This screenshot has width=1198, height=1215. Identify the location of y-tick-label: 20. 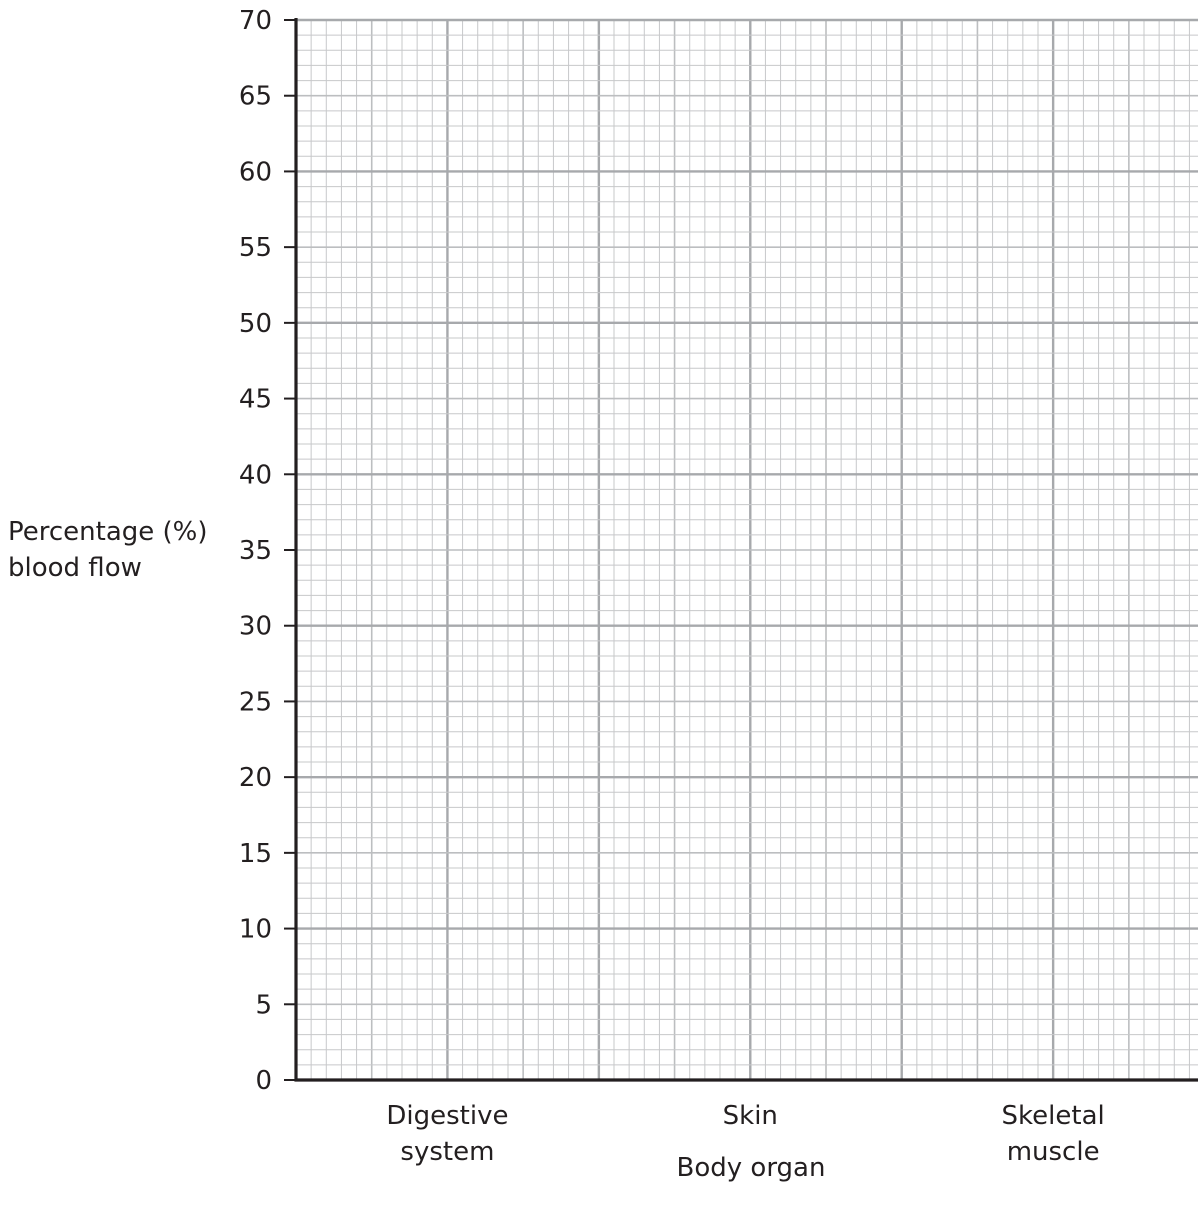
(255, 778).